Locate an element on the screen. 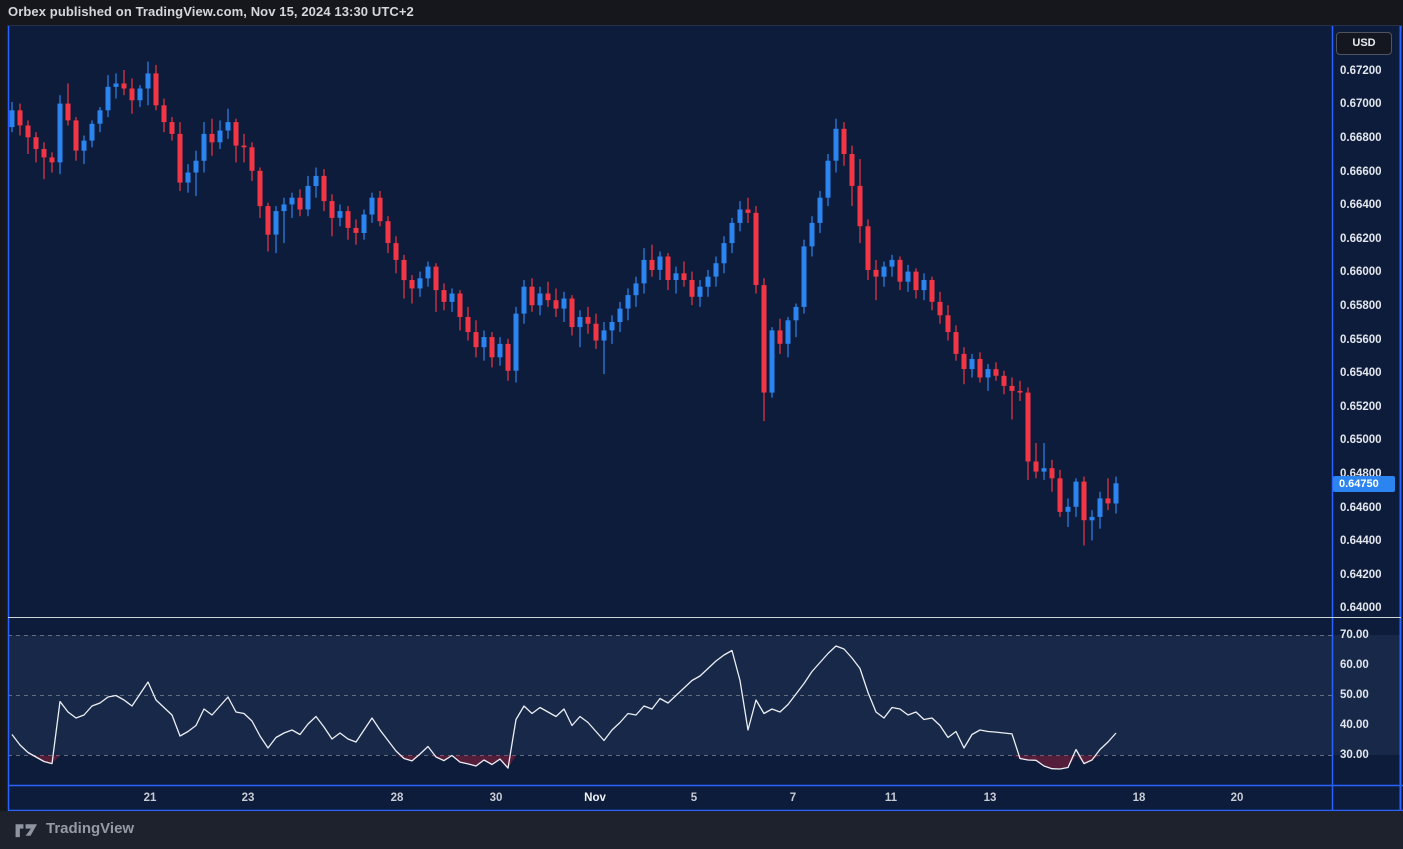  price-tick-label: 0.66600 is located at coordinates (1361, 171).